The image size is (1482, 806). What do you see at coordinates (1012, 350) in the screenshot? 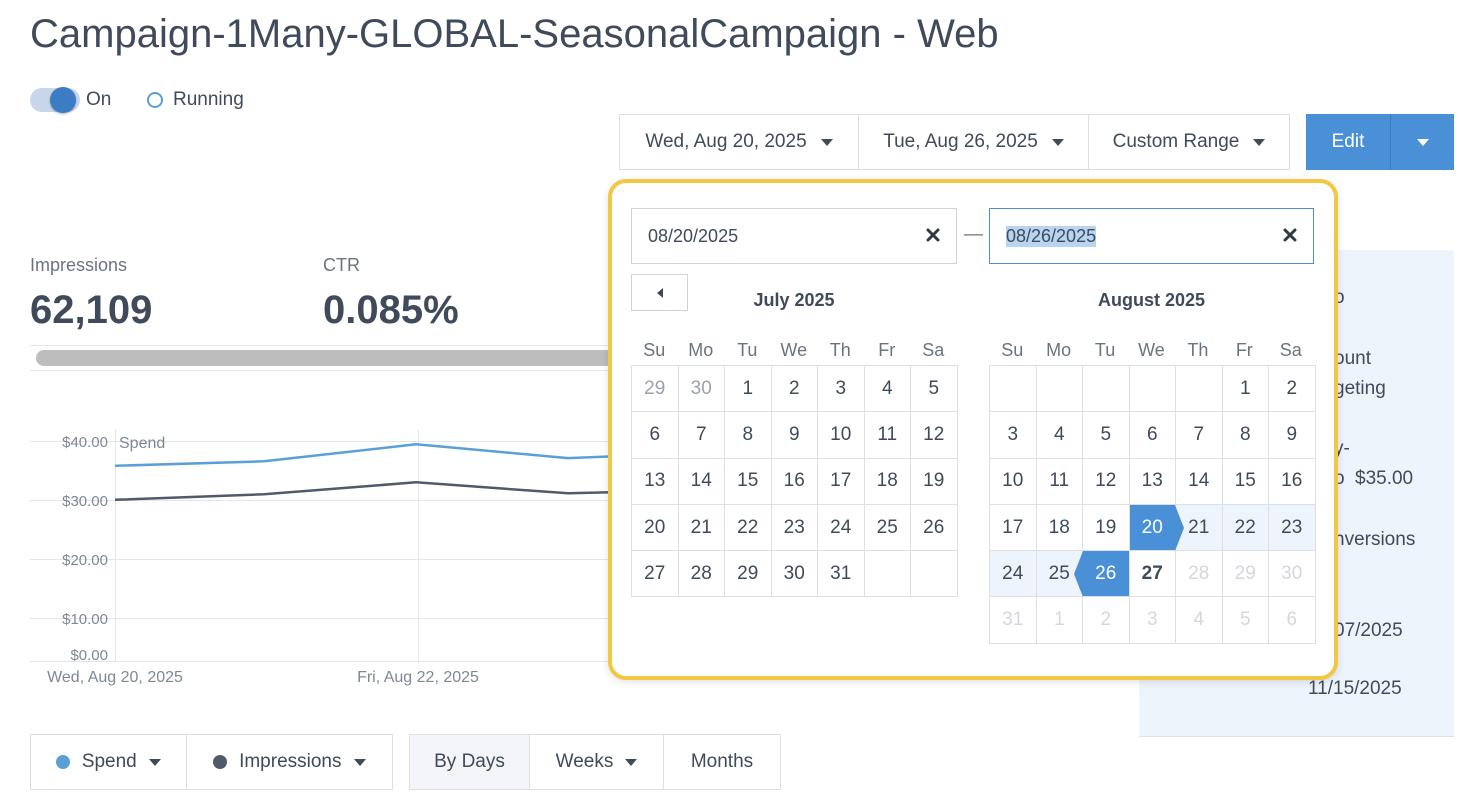
I see `weekday-label: Su` at bounding box center [1012, 350].